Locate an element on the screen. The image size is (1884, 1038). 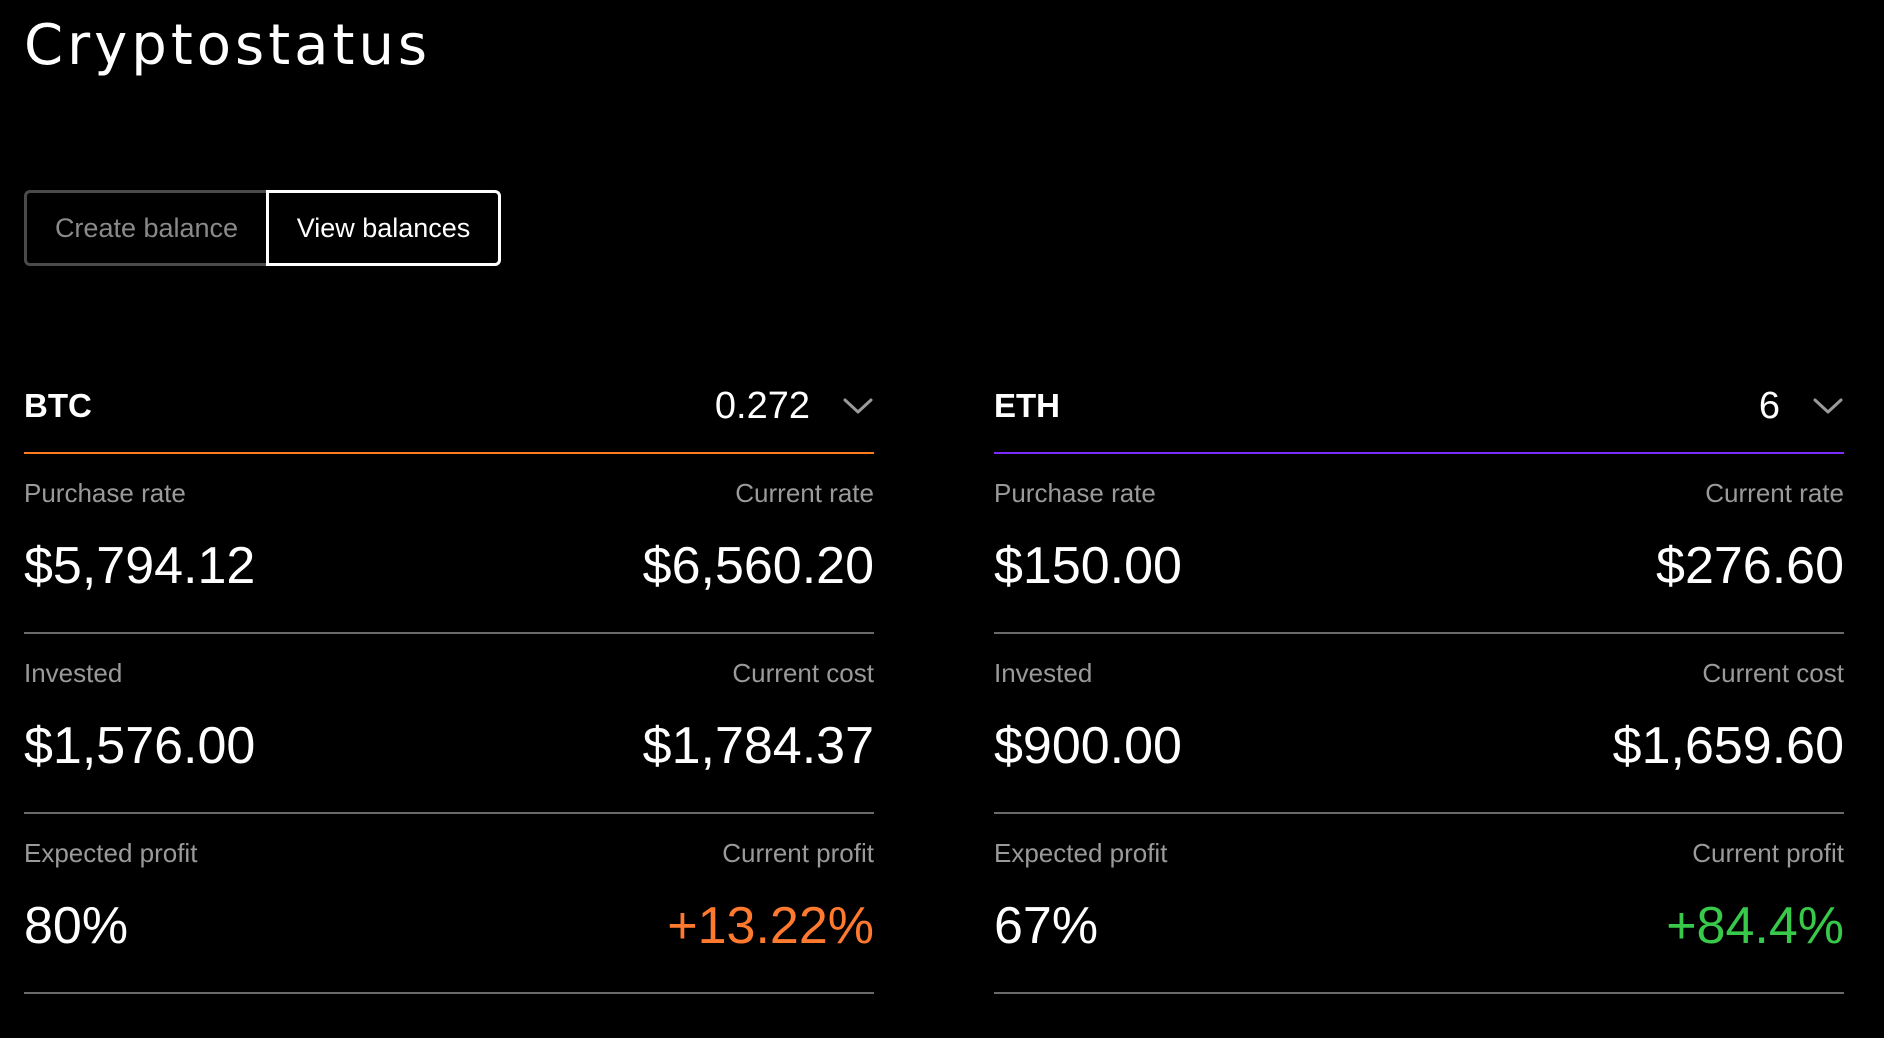
balance-card-header: BTC 0.272 is located at coordinates (449, 407).